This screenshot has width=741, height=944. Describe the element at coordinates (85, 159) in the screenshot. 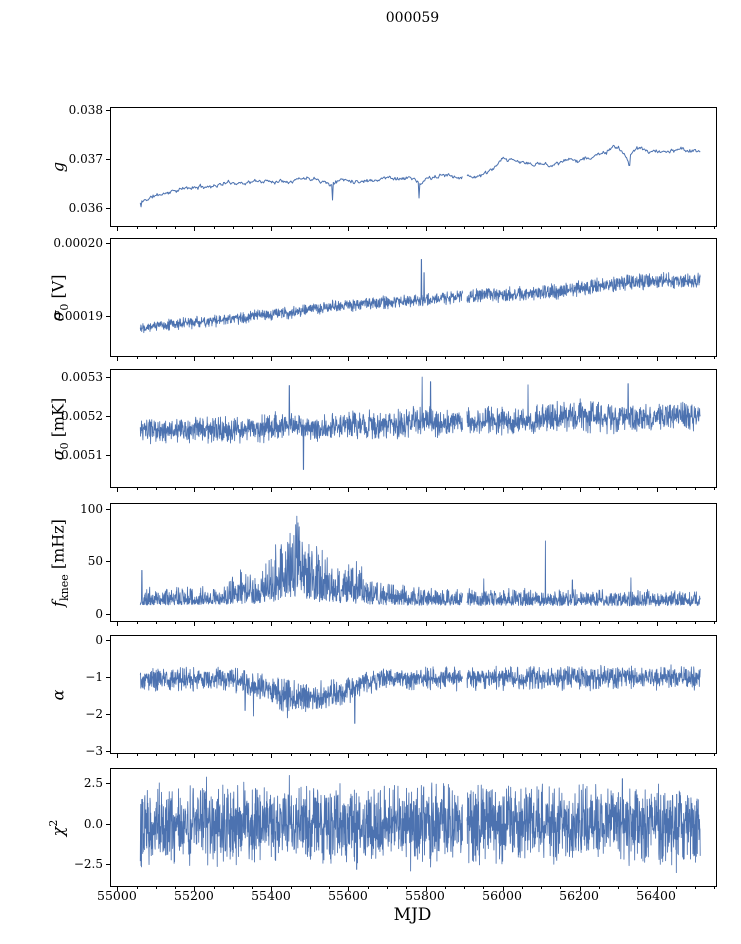

I see `y-tick-label: 0.037` at that location.